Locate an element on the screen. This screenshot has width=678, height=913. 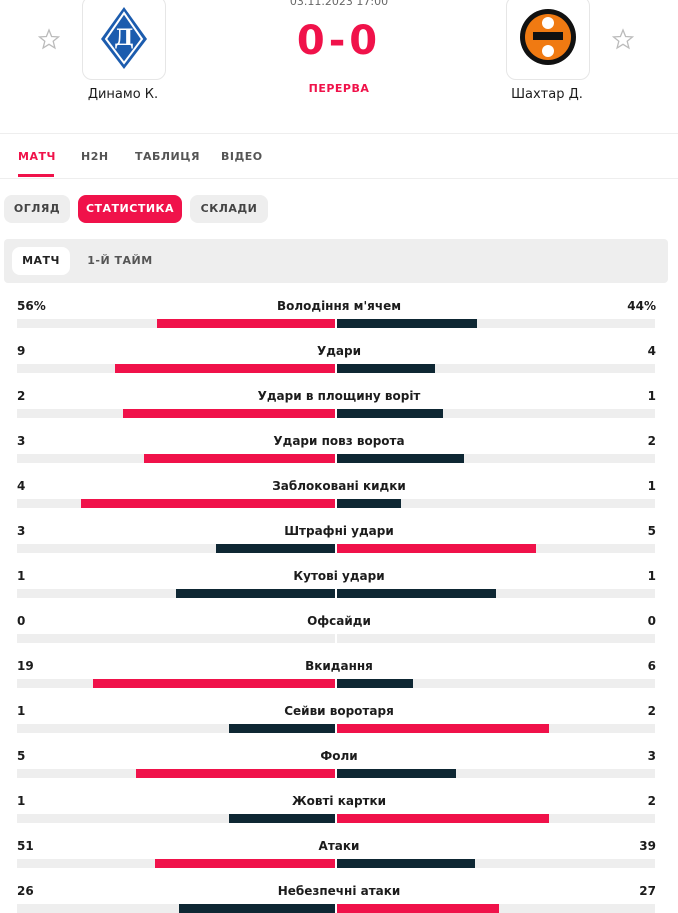
stat-away: 27 is located at coordinates (647, 891).